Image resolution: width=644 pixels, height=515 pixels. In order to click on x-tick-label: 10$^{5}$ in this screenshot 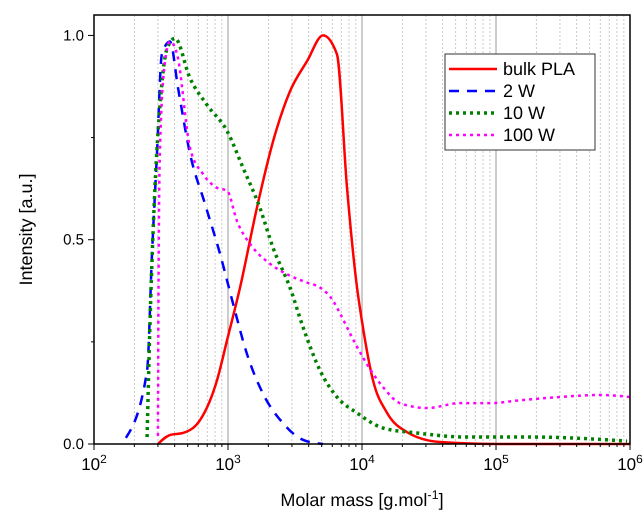, I will do `click(496, 463)`.